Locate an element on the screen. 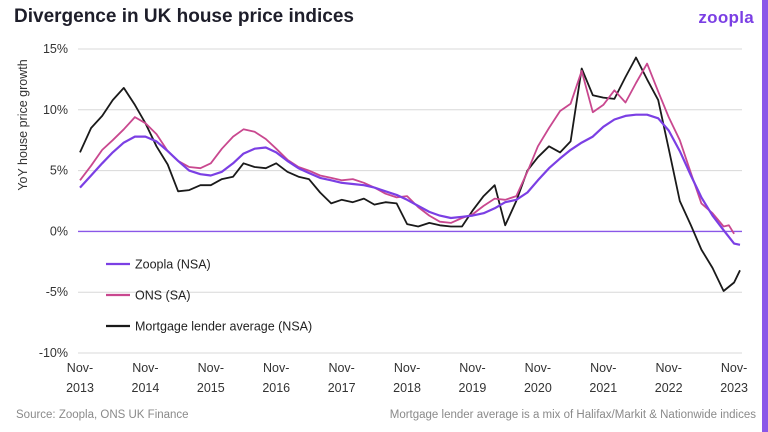 Image resolution: width=768 pixels, height=432 pixels. x-tick-label-year: 2018 is located at coordinates (407, 388).